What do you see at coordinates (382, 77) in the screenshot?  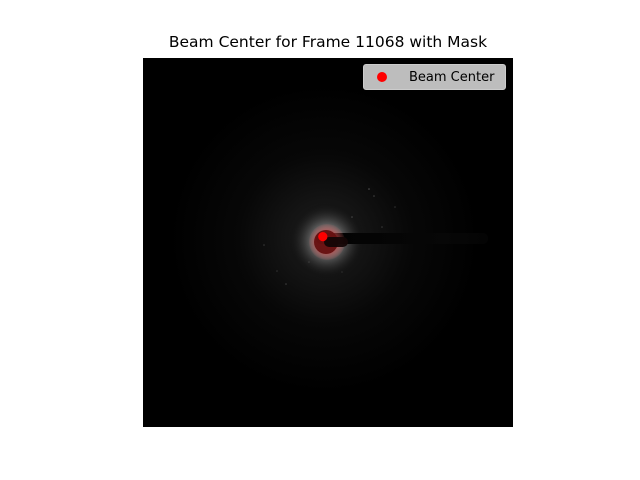 I see `legend-marker` at bounding box center [382, 77].